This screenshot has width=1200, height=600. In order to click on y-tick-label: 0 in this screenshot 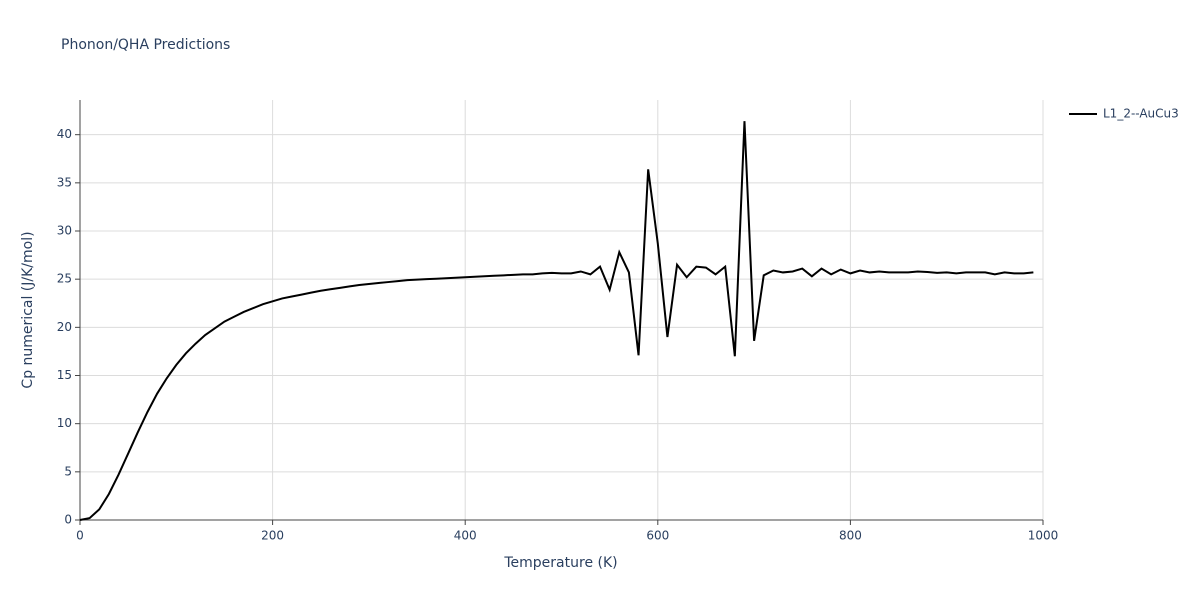, I will do `click(68, 520)`.